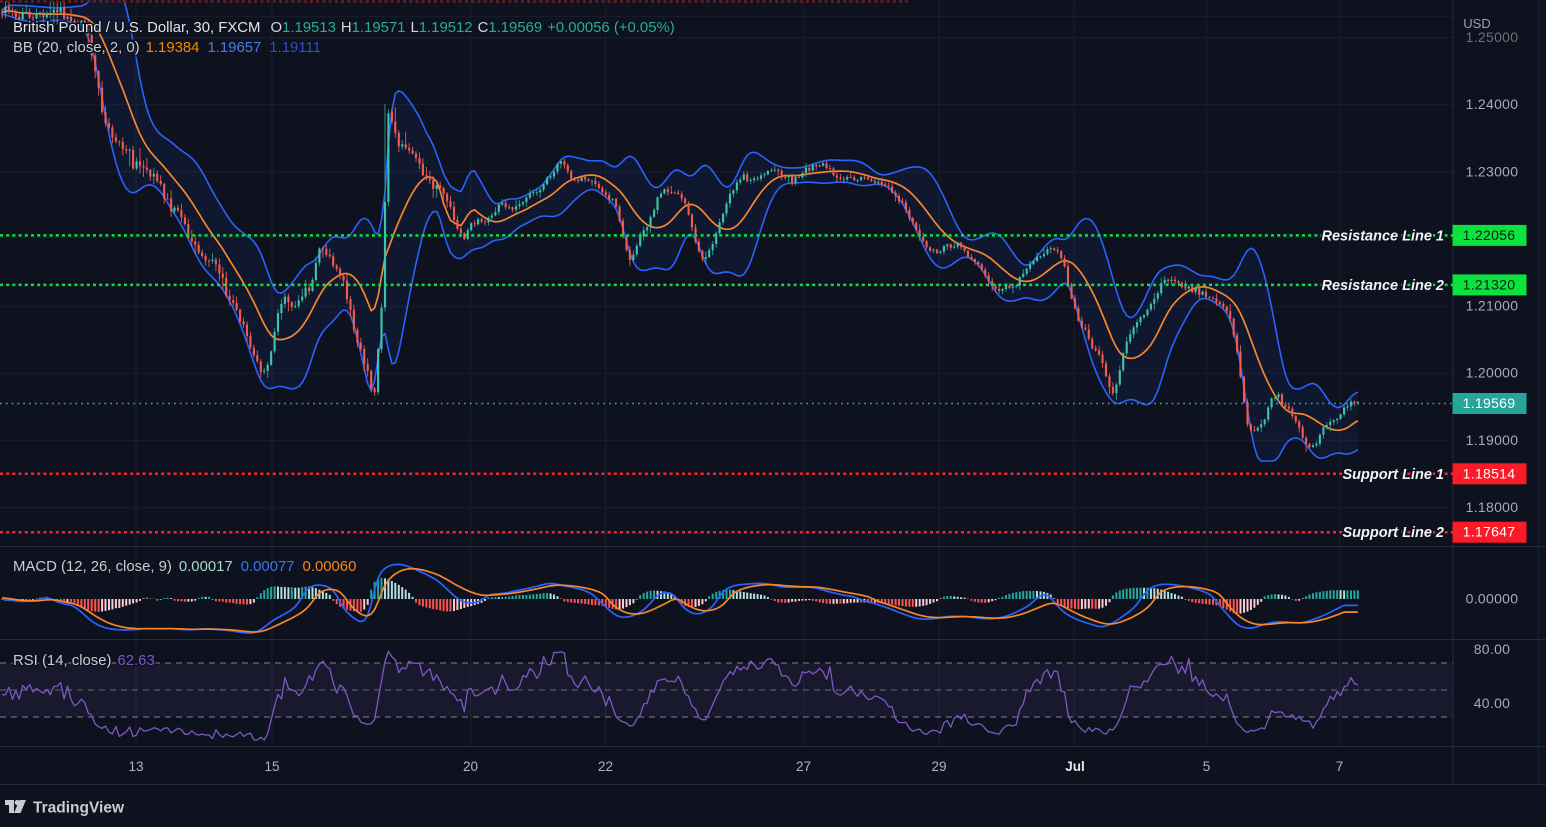  Describe the element at coordinates (271, 766) in the screenshot. I see `svg-text: 15` at that location.